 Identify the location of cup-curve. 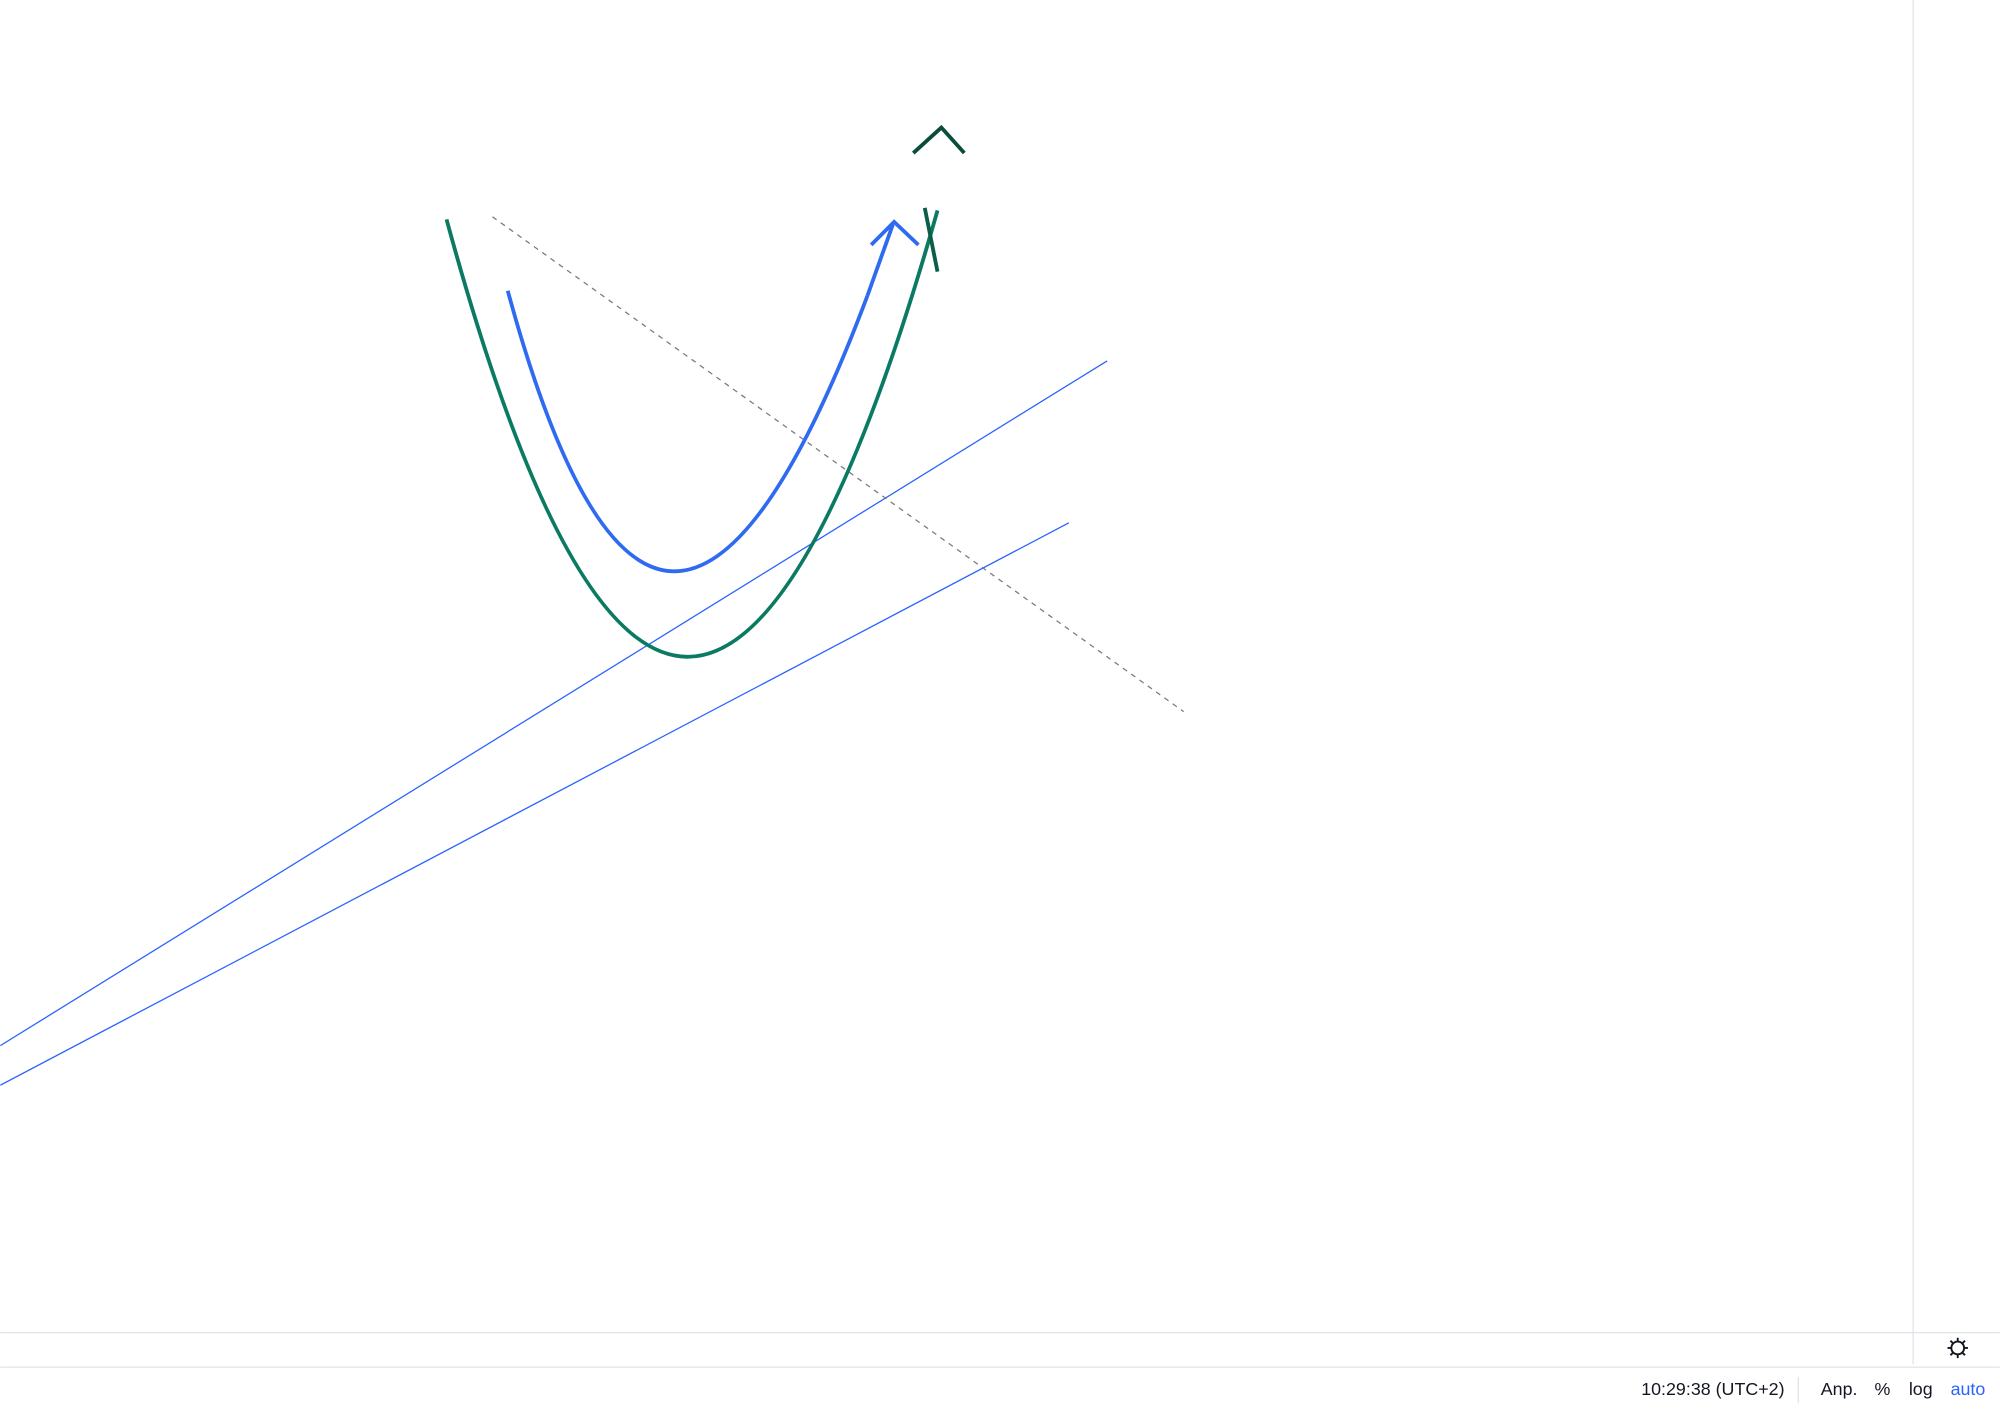
(692, 434).